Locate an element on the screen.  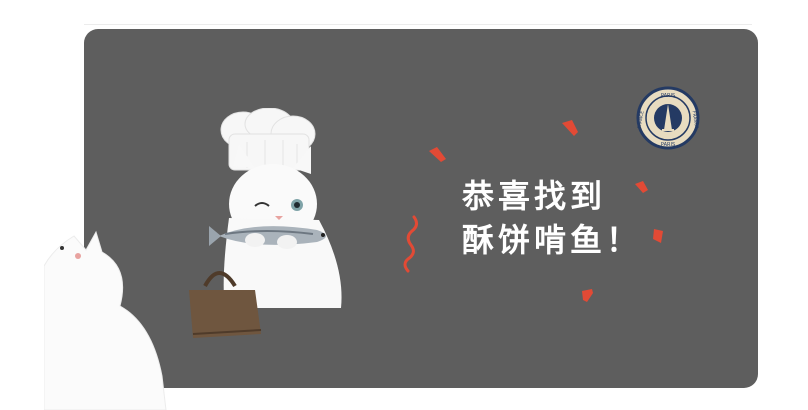
confetti-icon is located at coordinates (533, 211).